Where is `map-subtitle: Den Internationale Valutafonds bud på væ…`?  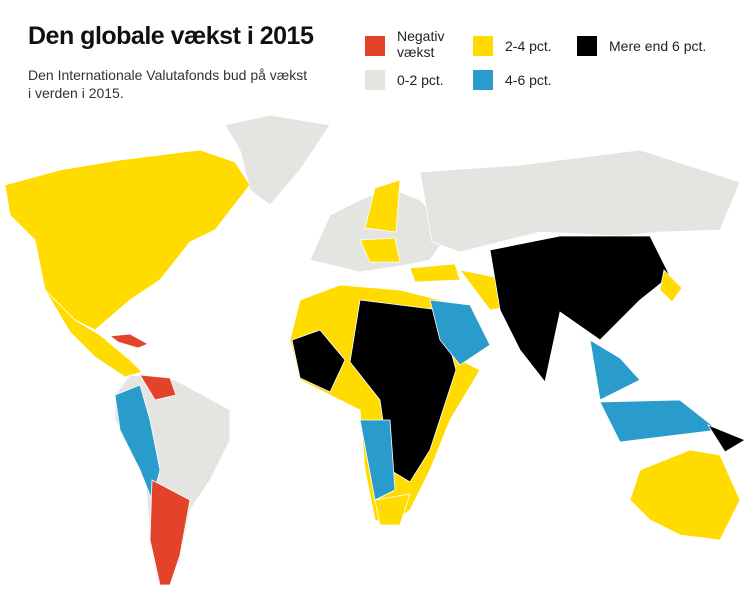 map-subtitle: Den Internationale Valutafonds bud på væ… is located at coordinates (168, 84).